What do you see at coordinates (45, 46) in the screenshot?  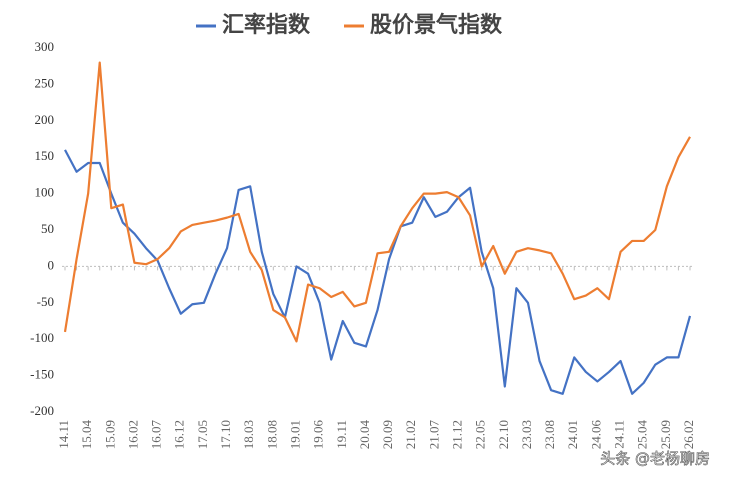 I see `y-tick-label: 300` at bounding box center [45, 46].